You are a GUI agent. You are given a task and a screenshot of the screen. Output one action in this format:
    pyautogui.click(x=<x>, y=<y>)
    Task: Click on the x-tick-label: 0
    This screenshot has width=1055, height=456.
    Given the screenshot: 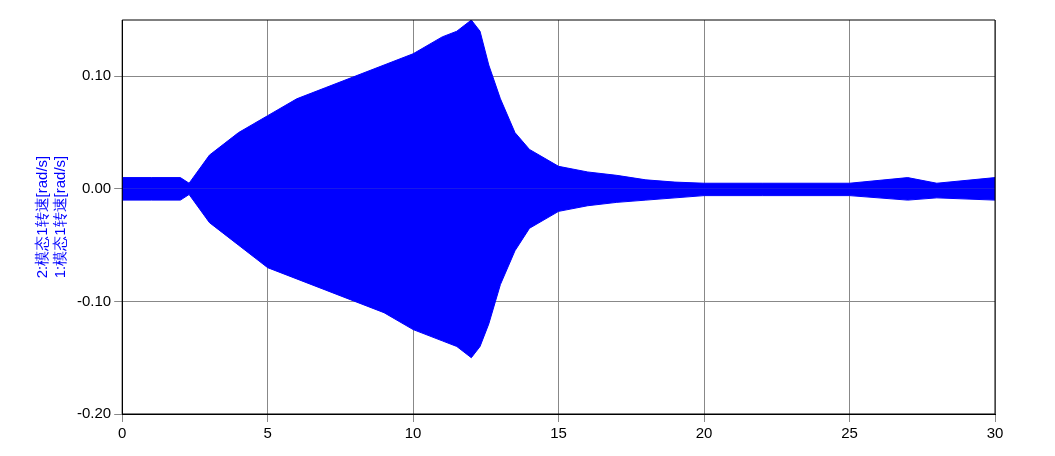 What is the action you would take?
    pyautogui.click(x=122, y=433)
    